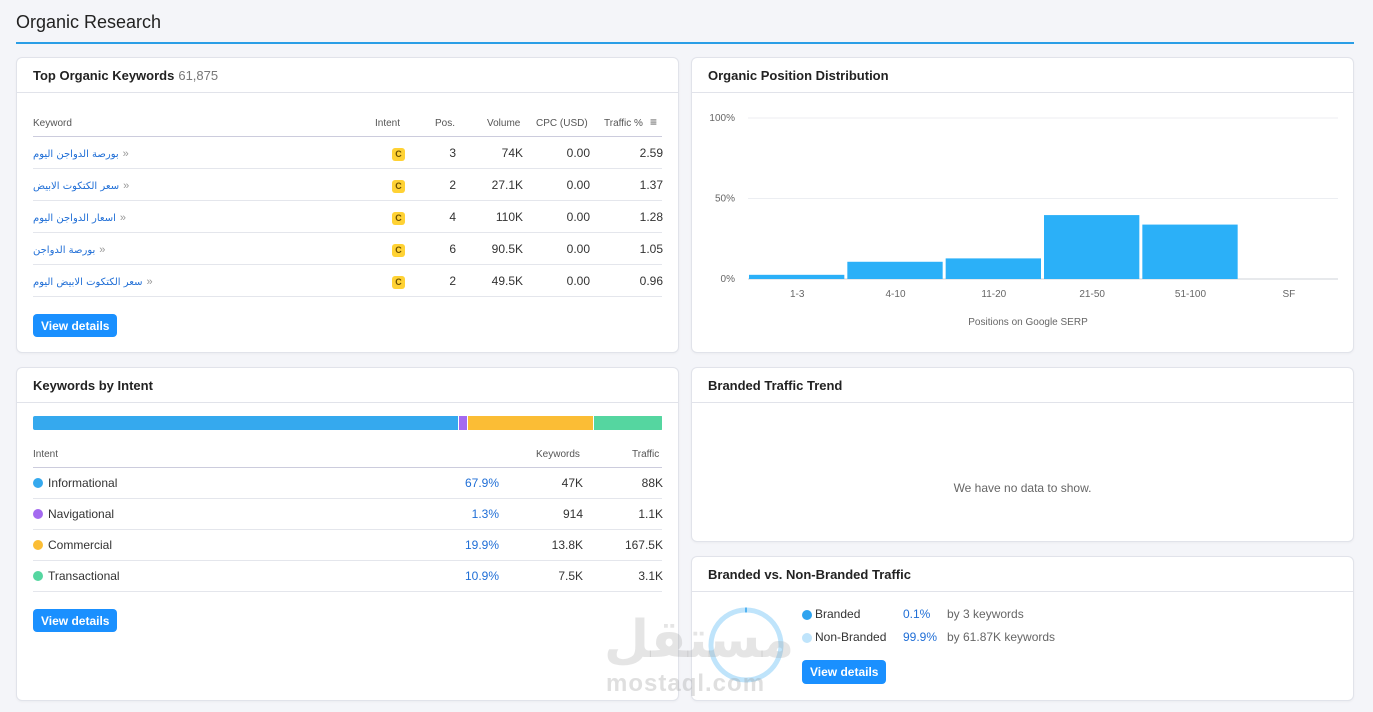 This screenshot has height=712, width=1373. I want to click on intent-name: Informational, so click(83, 483).